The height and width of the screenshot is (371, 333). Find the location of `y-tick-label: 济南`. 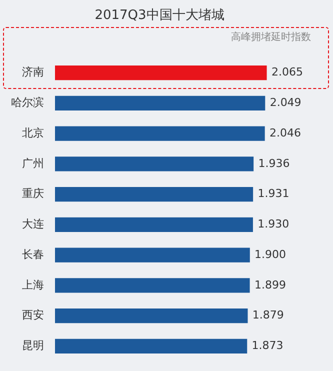

y-tick-label: 济南 is located at coordinates (33, 72).